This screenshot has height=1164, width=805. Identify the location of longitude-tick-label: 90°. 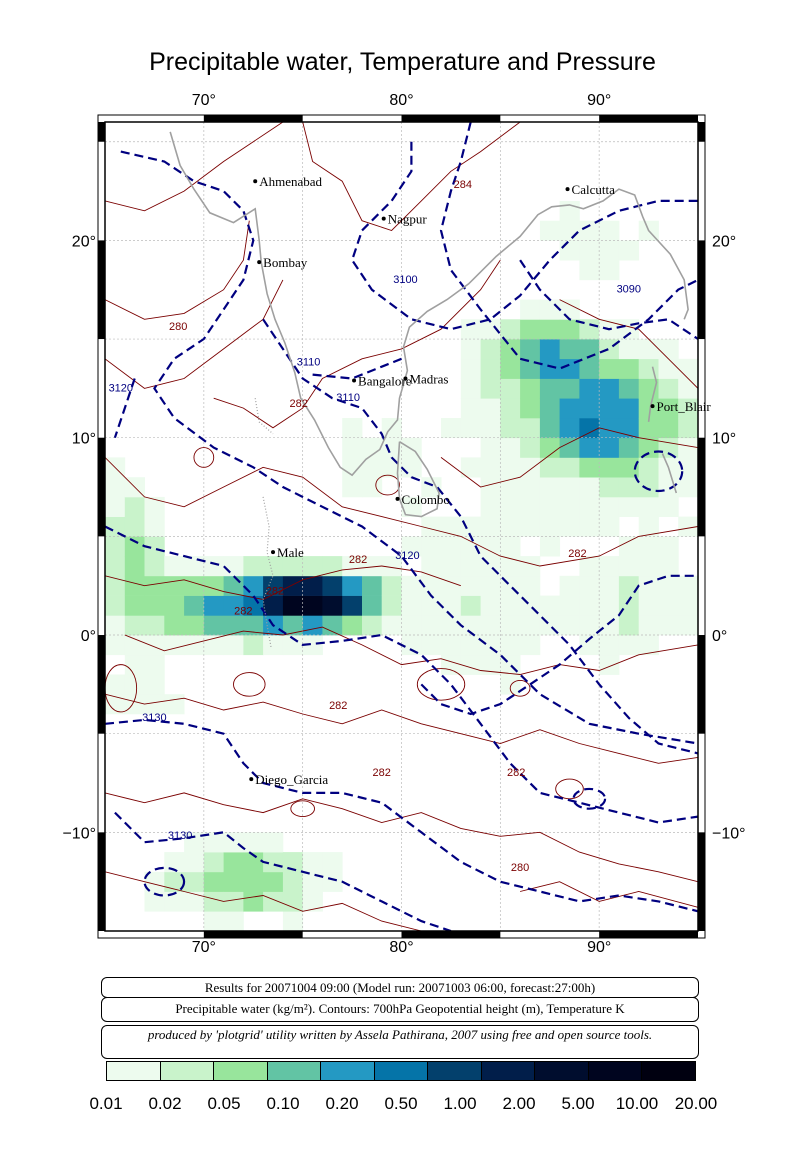
(599, 100).